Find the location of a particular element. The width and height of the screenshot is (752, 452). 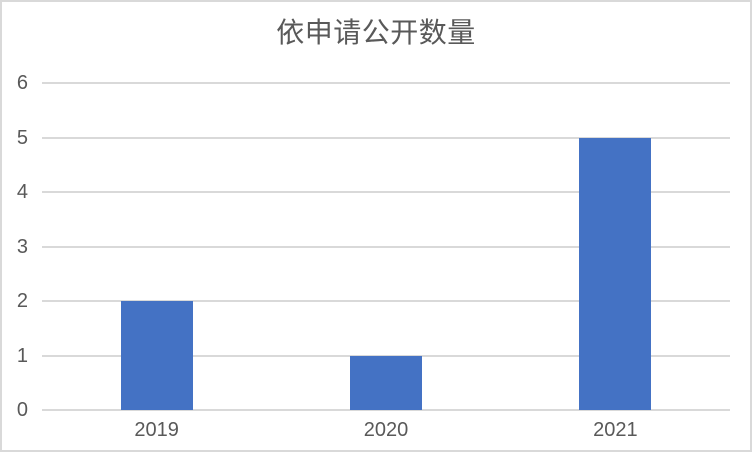

x-axis-tick-label: 2019 is located at coordinates (156, 430).